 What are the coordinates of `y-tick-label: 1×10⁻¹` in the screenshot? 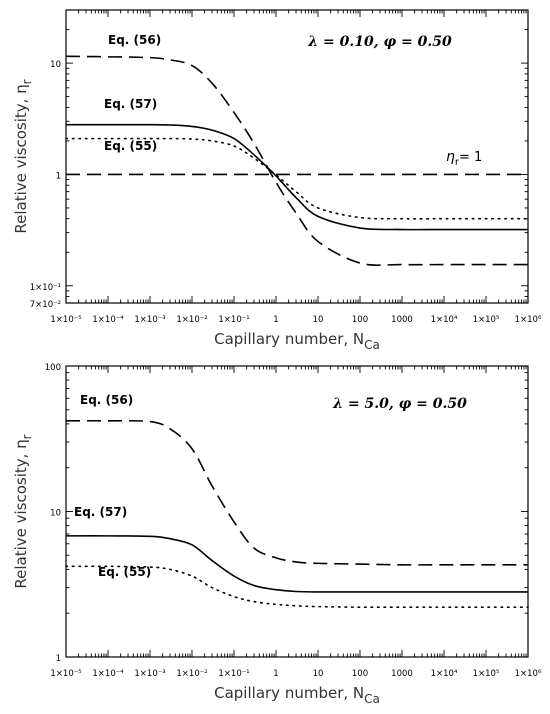 It's located at (45, 288).